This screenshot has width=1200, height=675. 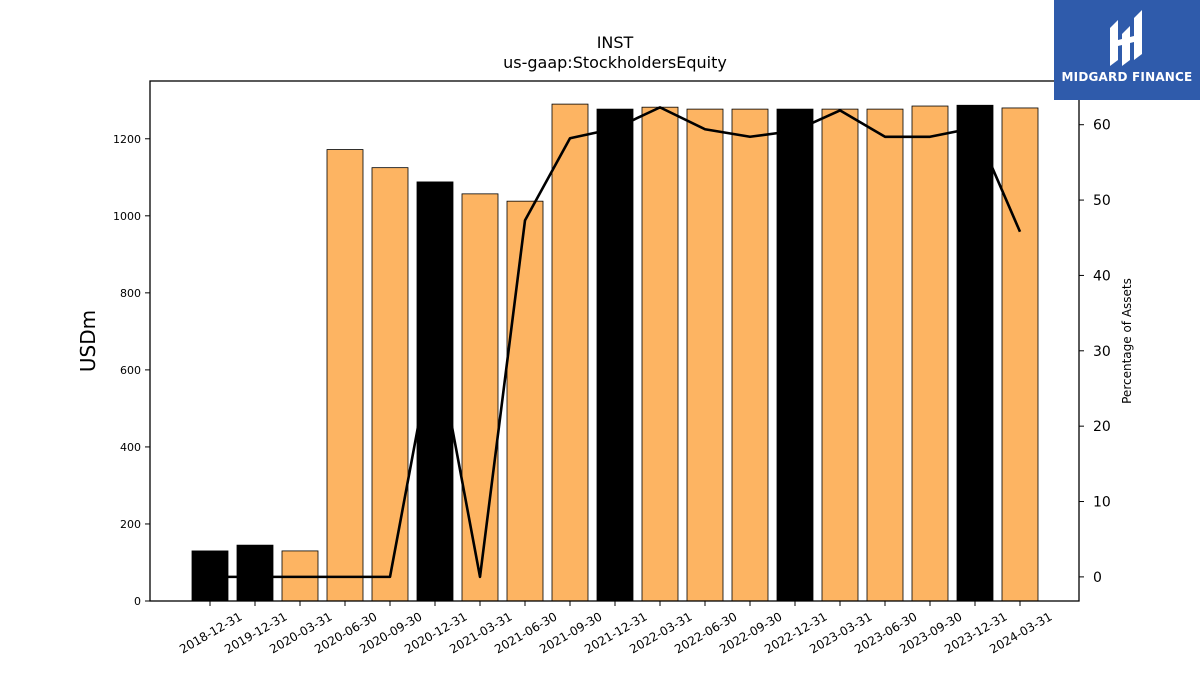 What do you see at coordinates (615, 62) in the screenshot?
I see `chart-subtitle: us-gaap:StockholdersEquity` at bounding box center [615, 62].